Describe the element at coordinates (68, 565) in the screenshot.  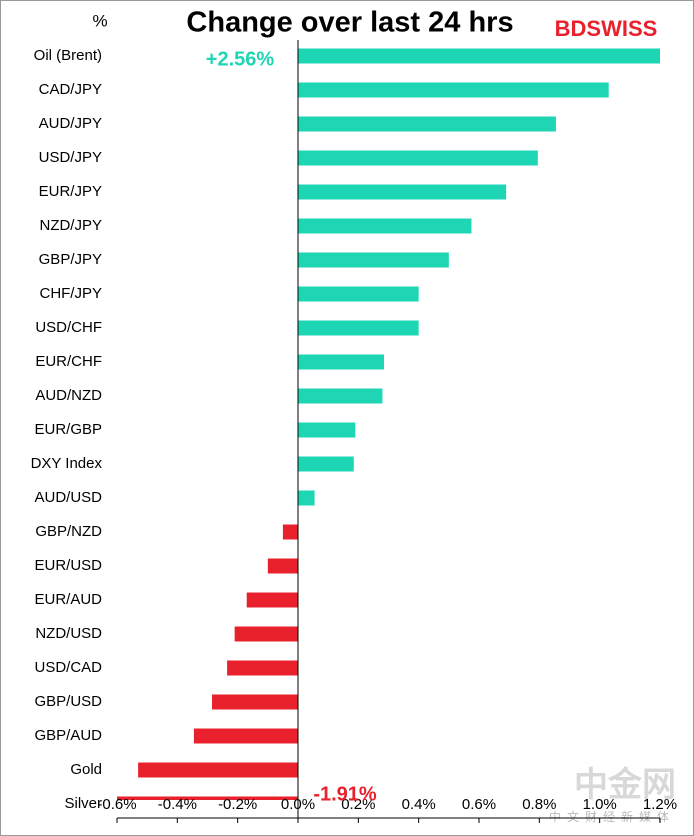
I see `y-tick-label: EUR/USD` at that location.